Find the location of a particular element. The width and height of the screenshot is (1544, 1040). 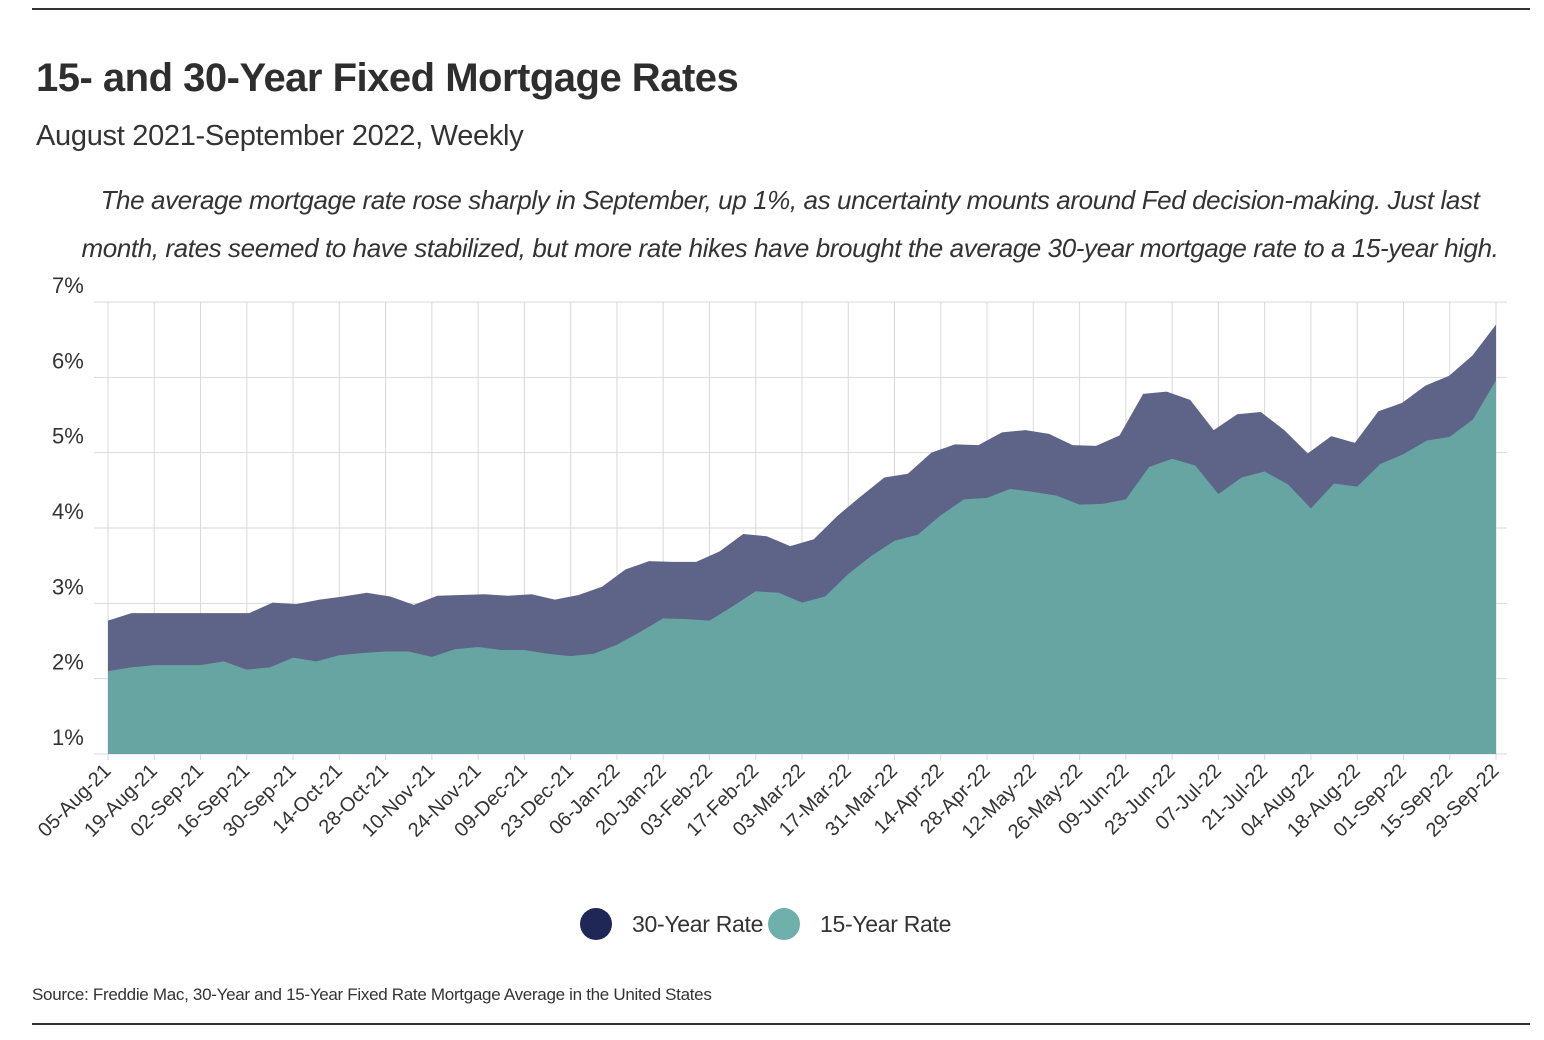

y-tick-label: 1% is located at coordinates (68, 737).